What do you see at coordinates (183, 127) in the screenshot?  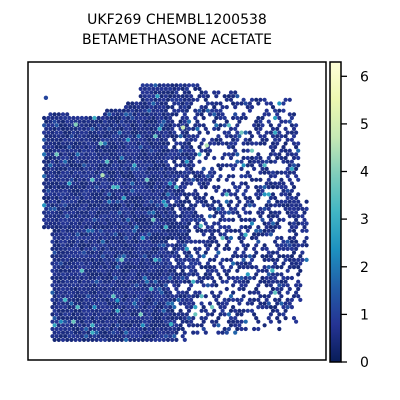 I see `notable-spot` at bounding box center [183, 127].